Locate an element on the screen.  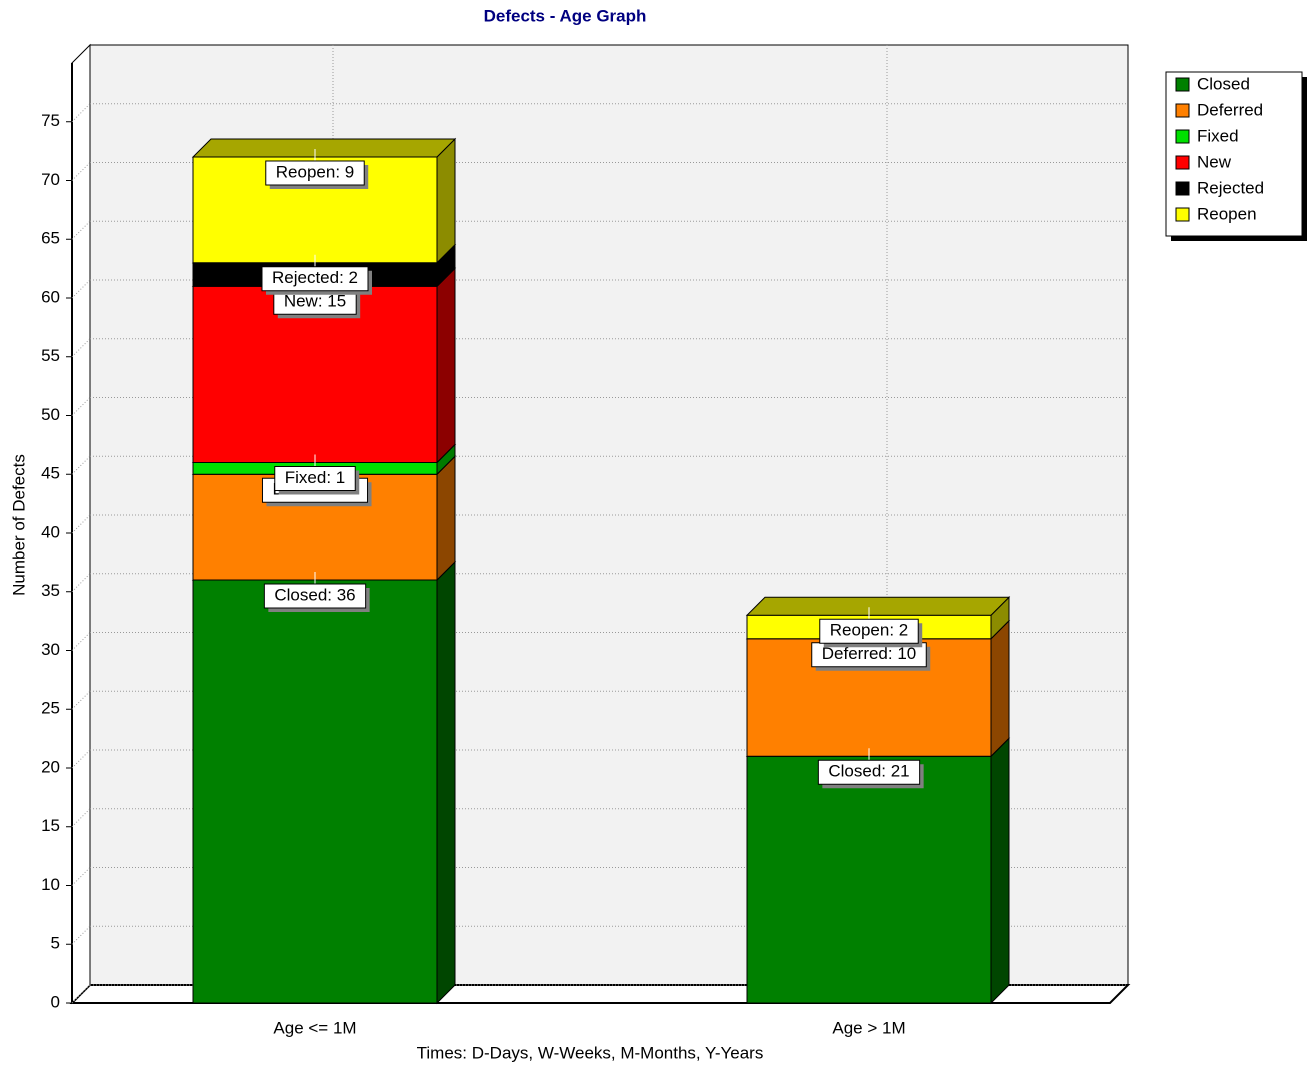
value-label: Reopen: 2 is located at coordinates (869, 630).